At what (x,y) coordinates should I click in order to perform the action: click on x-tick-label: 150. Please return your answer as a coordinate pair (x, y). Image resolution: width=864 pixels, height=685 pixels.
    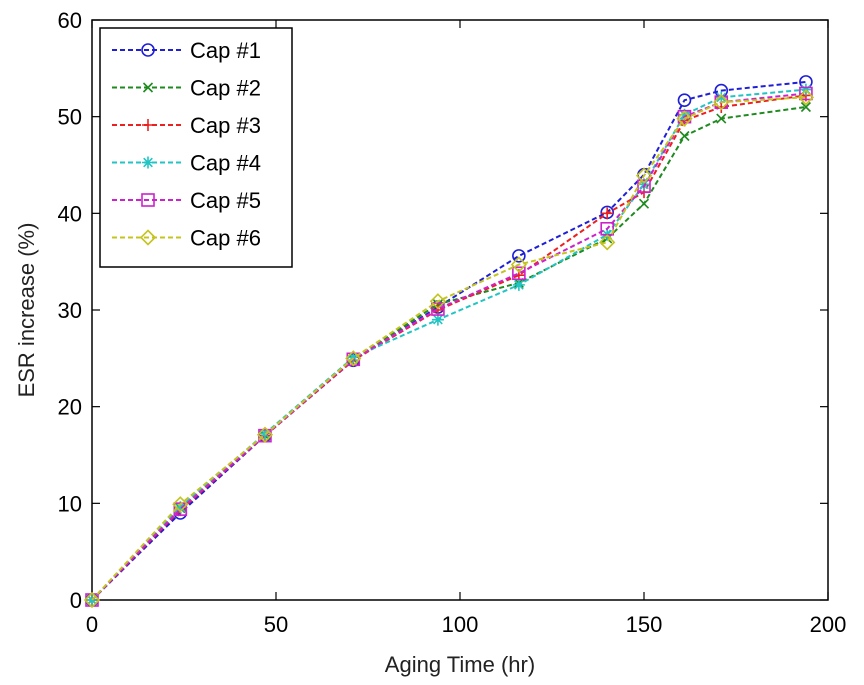
    Looking at the image, I should click on (644, 624).